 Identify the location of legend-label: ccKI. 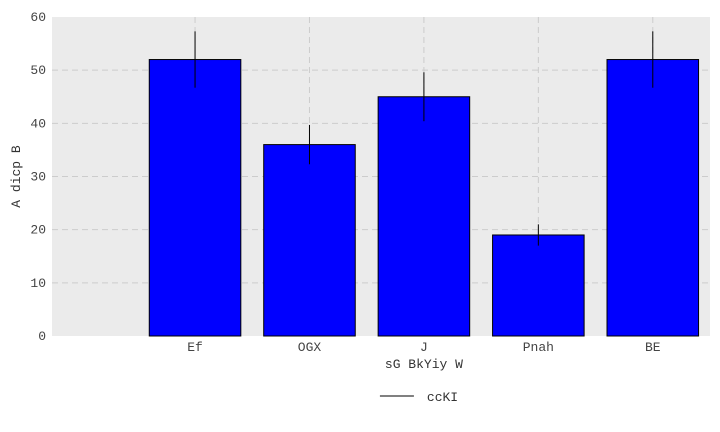
(442, 397).